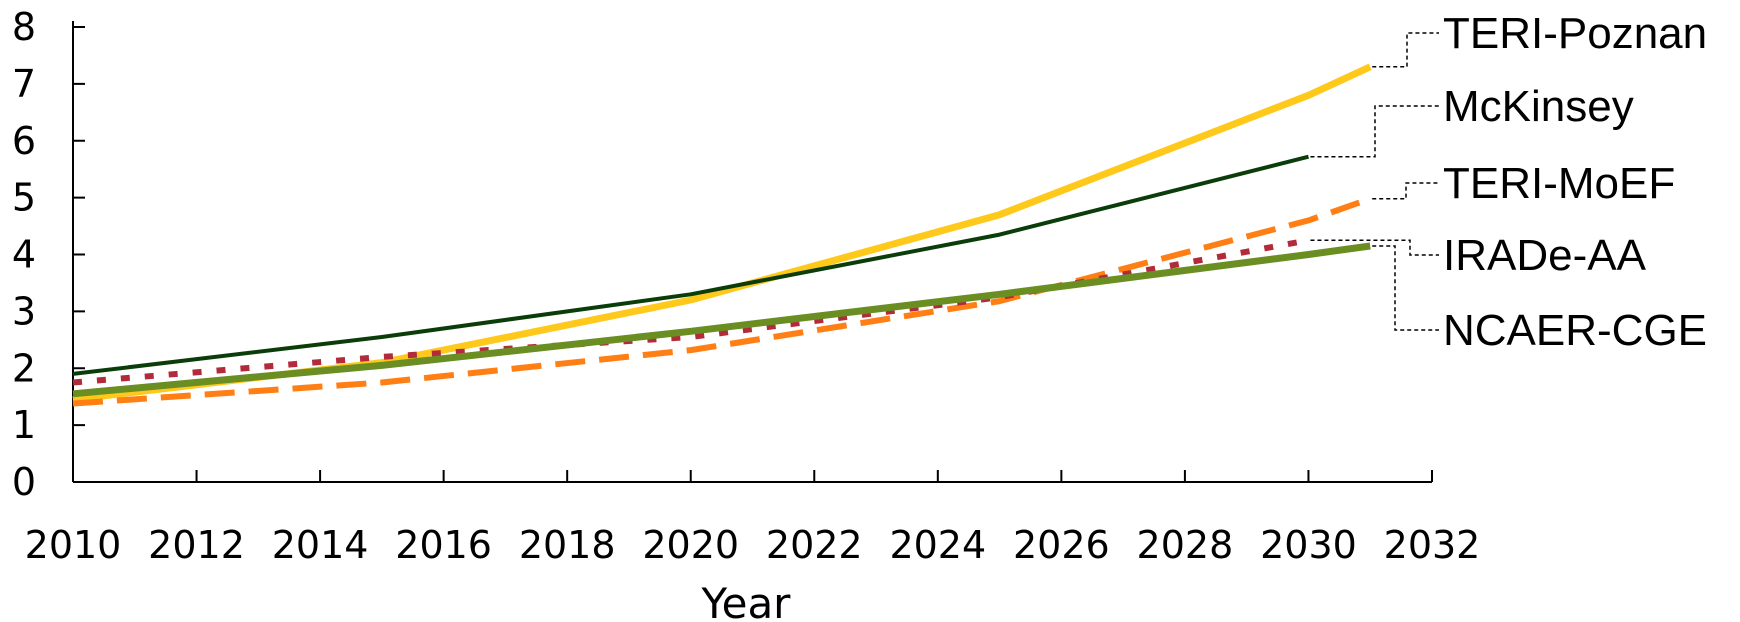 This screenshot has height=622, width=1740. I want to click on y-tick-label: 5, so click(24, 198).